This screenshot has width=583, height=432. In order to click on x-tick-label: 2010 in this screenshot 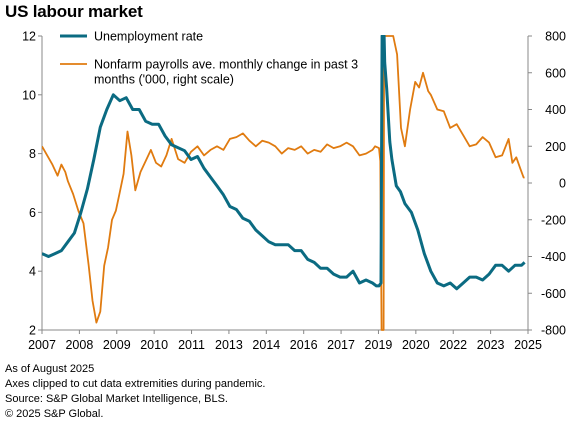, I will do `click(154, 345)`.